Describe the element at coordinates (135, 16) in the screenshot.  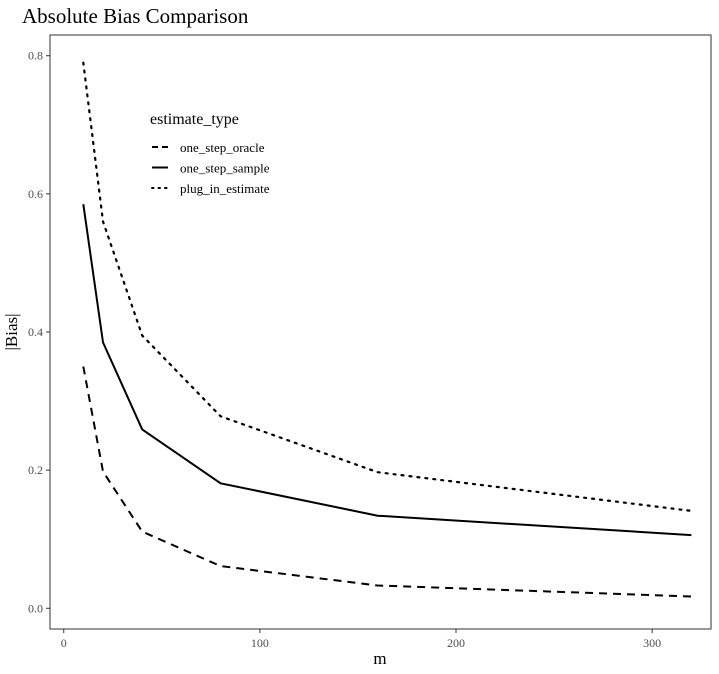
I see `chart-title: Absolute Bias Comparison` at that location.